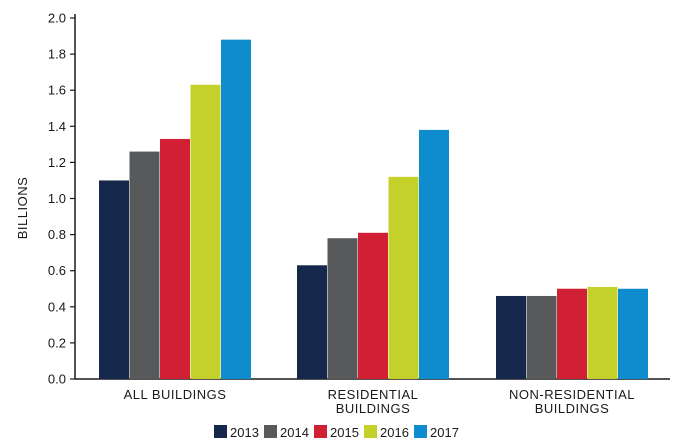  Describe the element at coordinates (114, 279) in the screenshot. I see `bar-2013-cat0` at that location.